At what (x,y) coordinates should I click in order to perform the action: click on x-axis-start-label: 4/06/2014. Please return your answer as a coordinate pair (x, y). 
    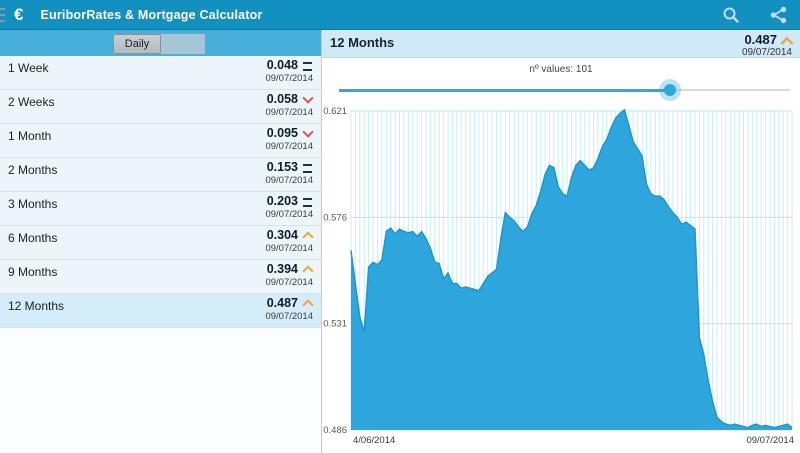
    Looking at the image, I should click on (374, 440).